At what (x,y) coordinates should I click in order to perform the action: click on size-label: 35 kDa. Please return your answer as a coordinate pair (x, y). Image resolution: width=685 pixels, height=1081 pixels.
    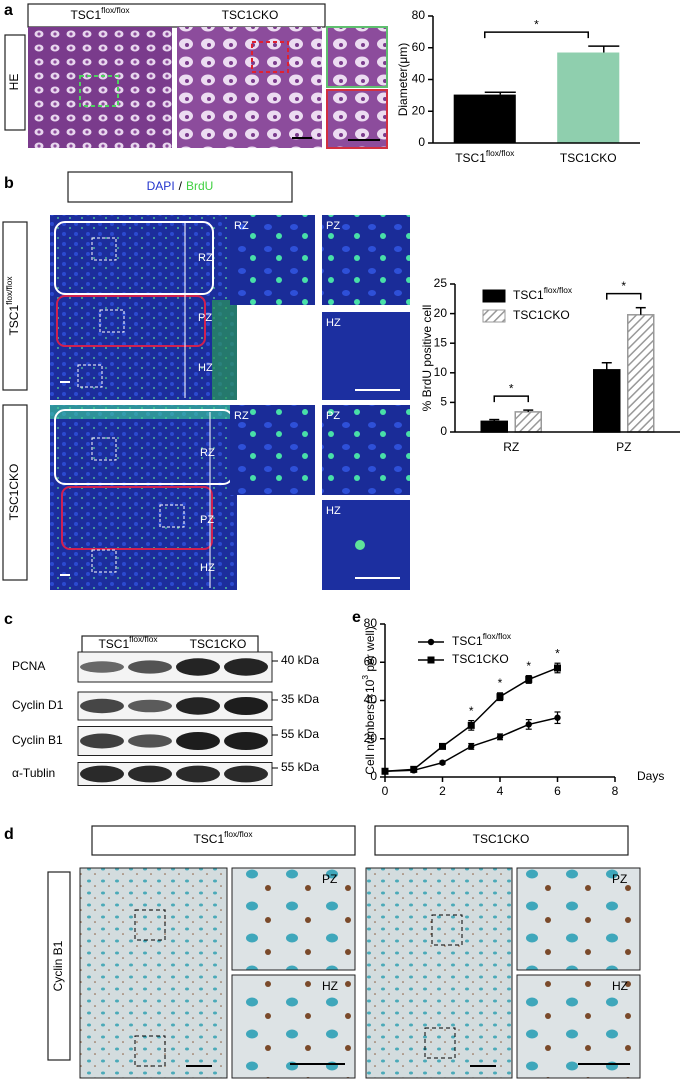
    Looking at the image, I should click on (300, 699).